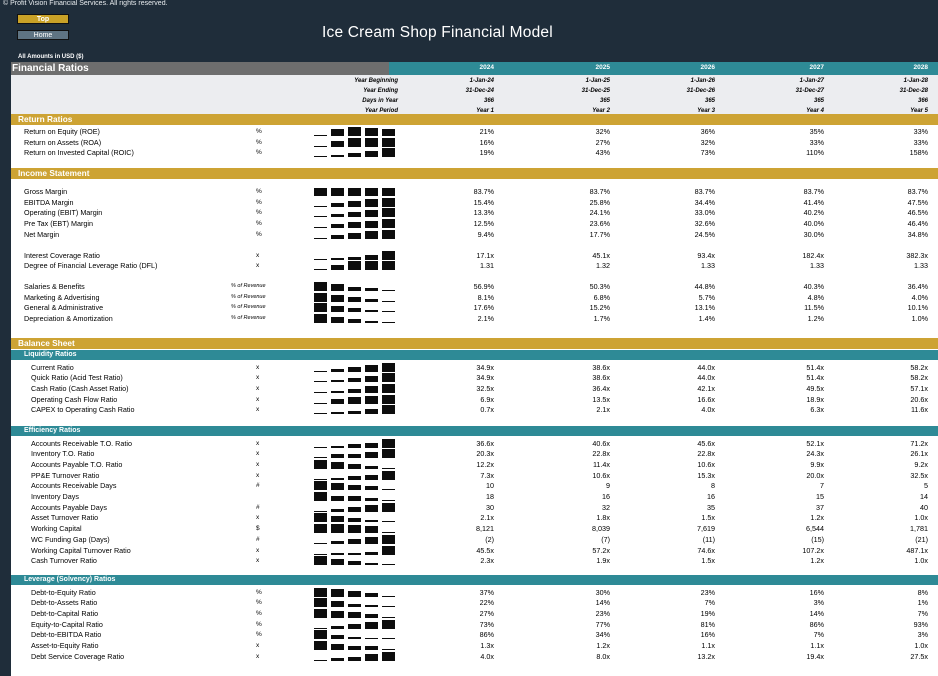 Image resolution: width=938 pixels, height=676 pixels. I want to click on value-cell: 382.3x, so click(917, 255).